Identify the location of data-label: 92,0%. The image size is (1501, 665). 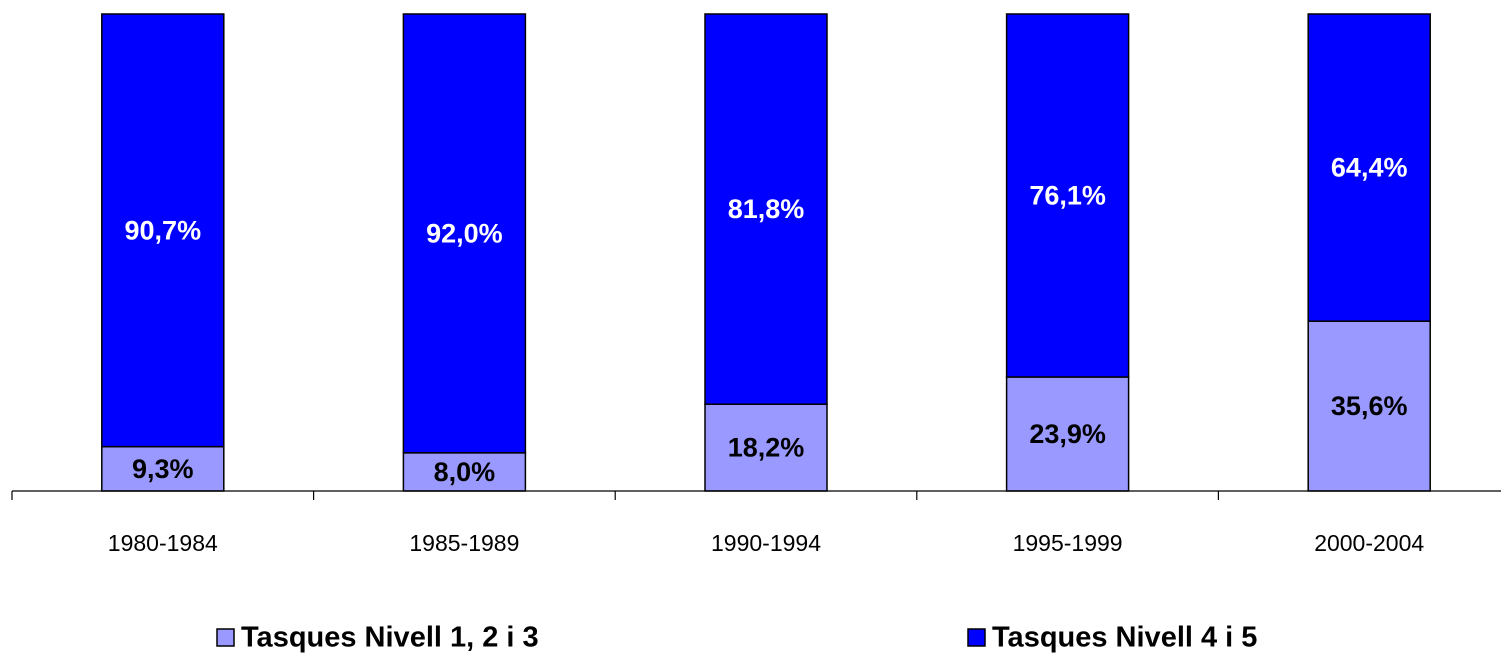
(464, 234).